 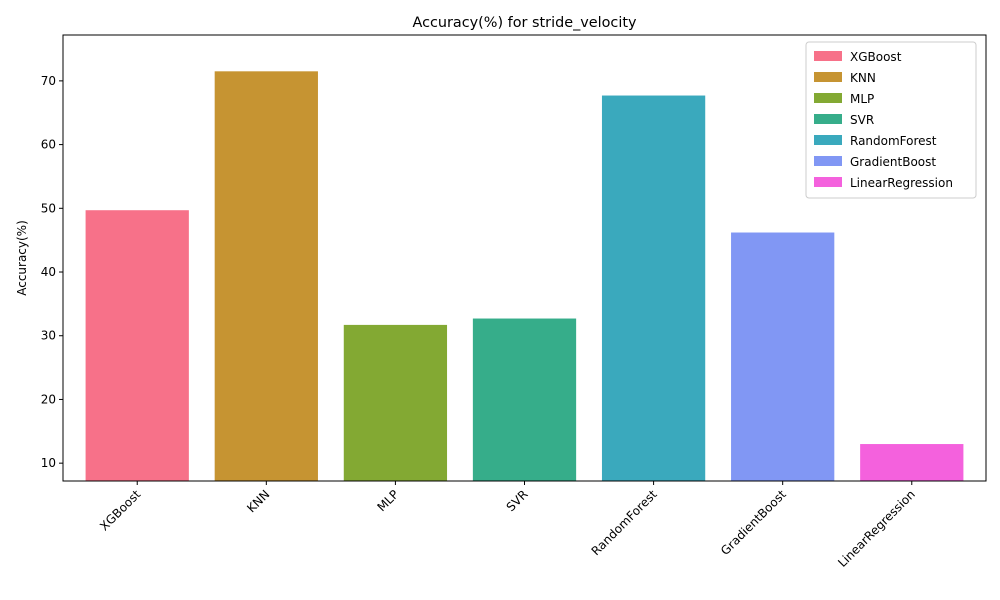 What do you see at coordinates (912, 462) in the screenshot?
I see `bar-linearregression` at bounding box center [912, 462].